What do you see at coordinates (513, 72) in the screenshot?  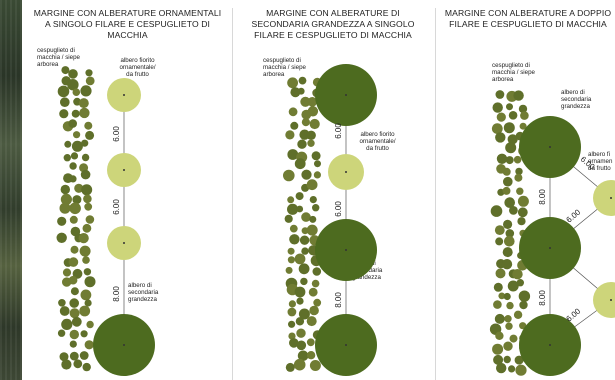 I see `panel-3-label-shrub: cespuglieto di macchia / siepe arborea` at bounding box center [513, 72].